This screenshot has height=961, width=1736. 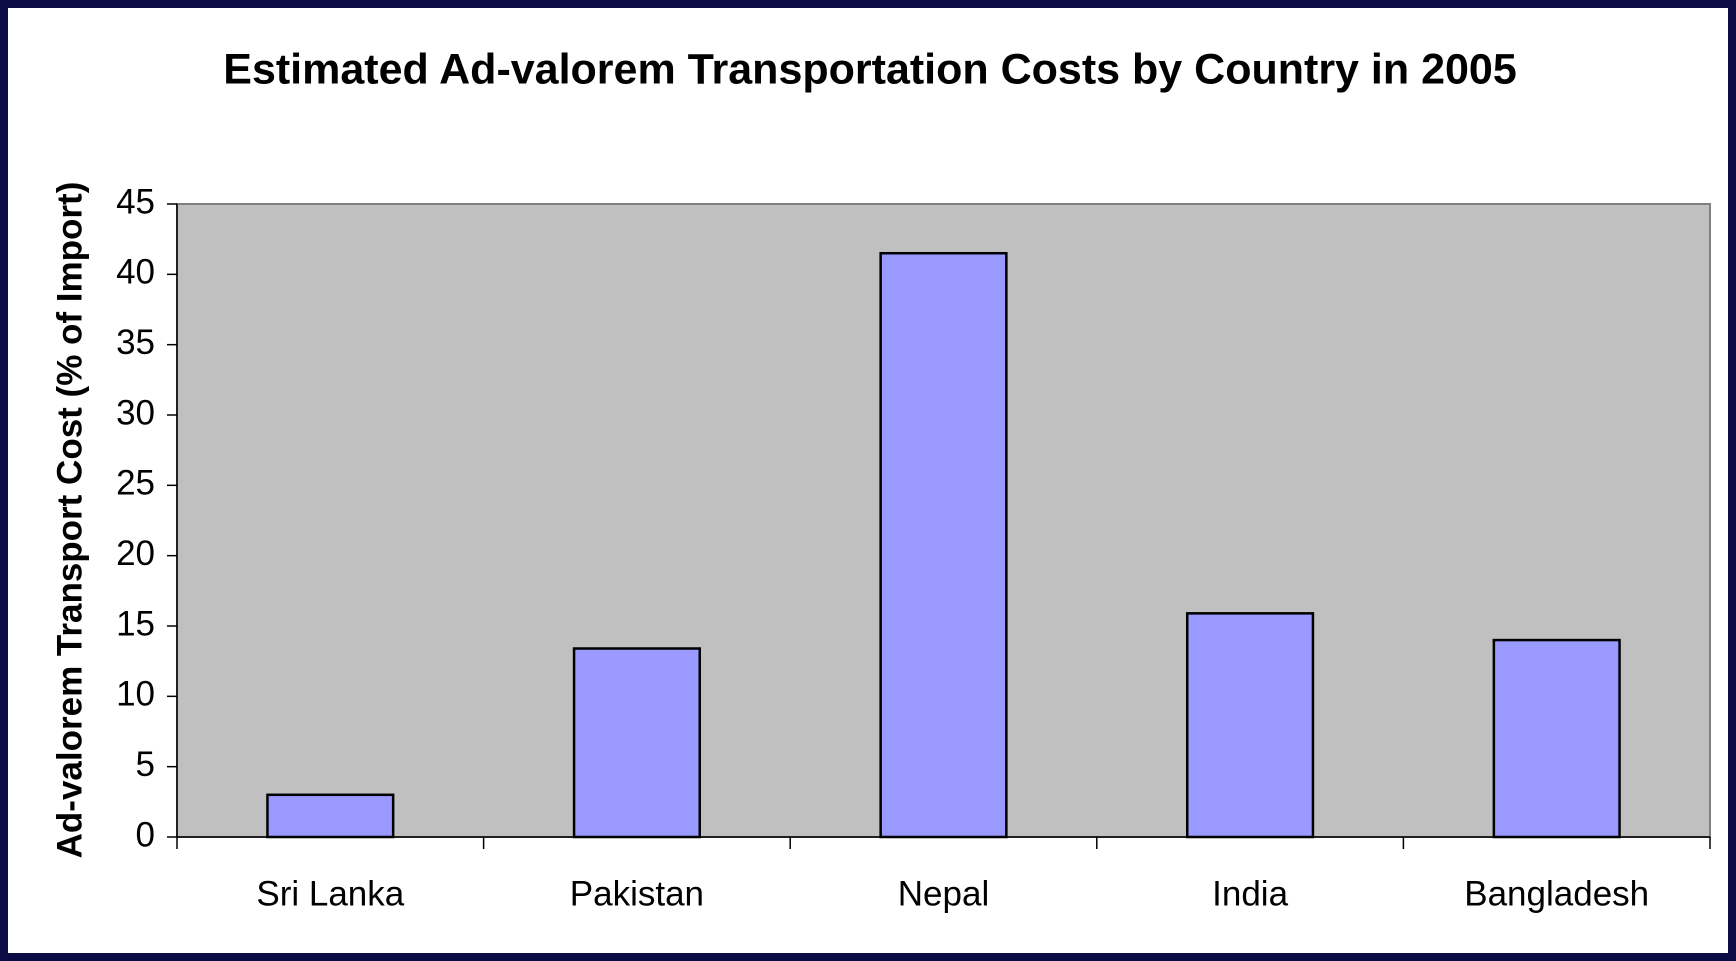 What do you see at coordinates (145, 834) in the screenshot?
I see `y-tick-label: 0` at bounding box center [145, 834].